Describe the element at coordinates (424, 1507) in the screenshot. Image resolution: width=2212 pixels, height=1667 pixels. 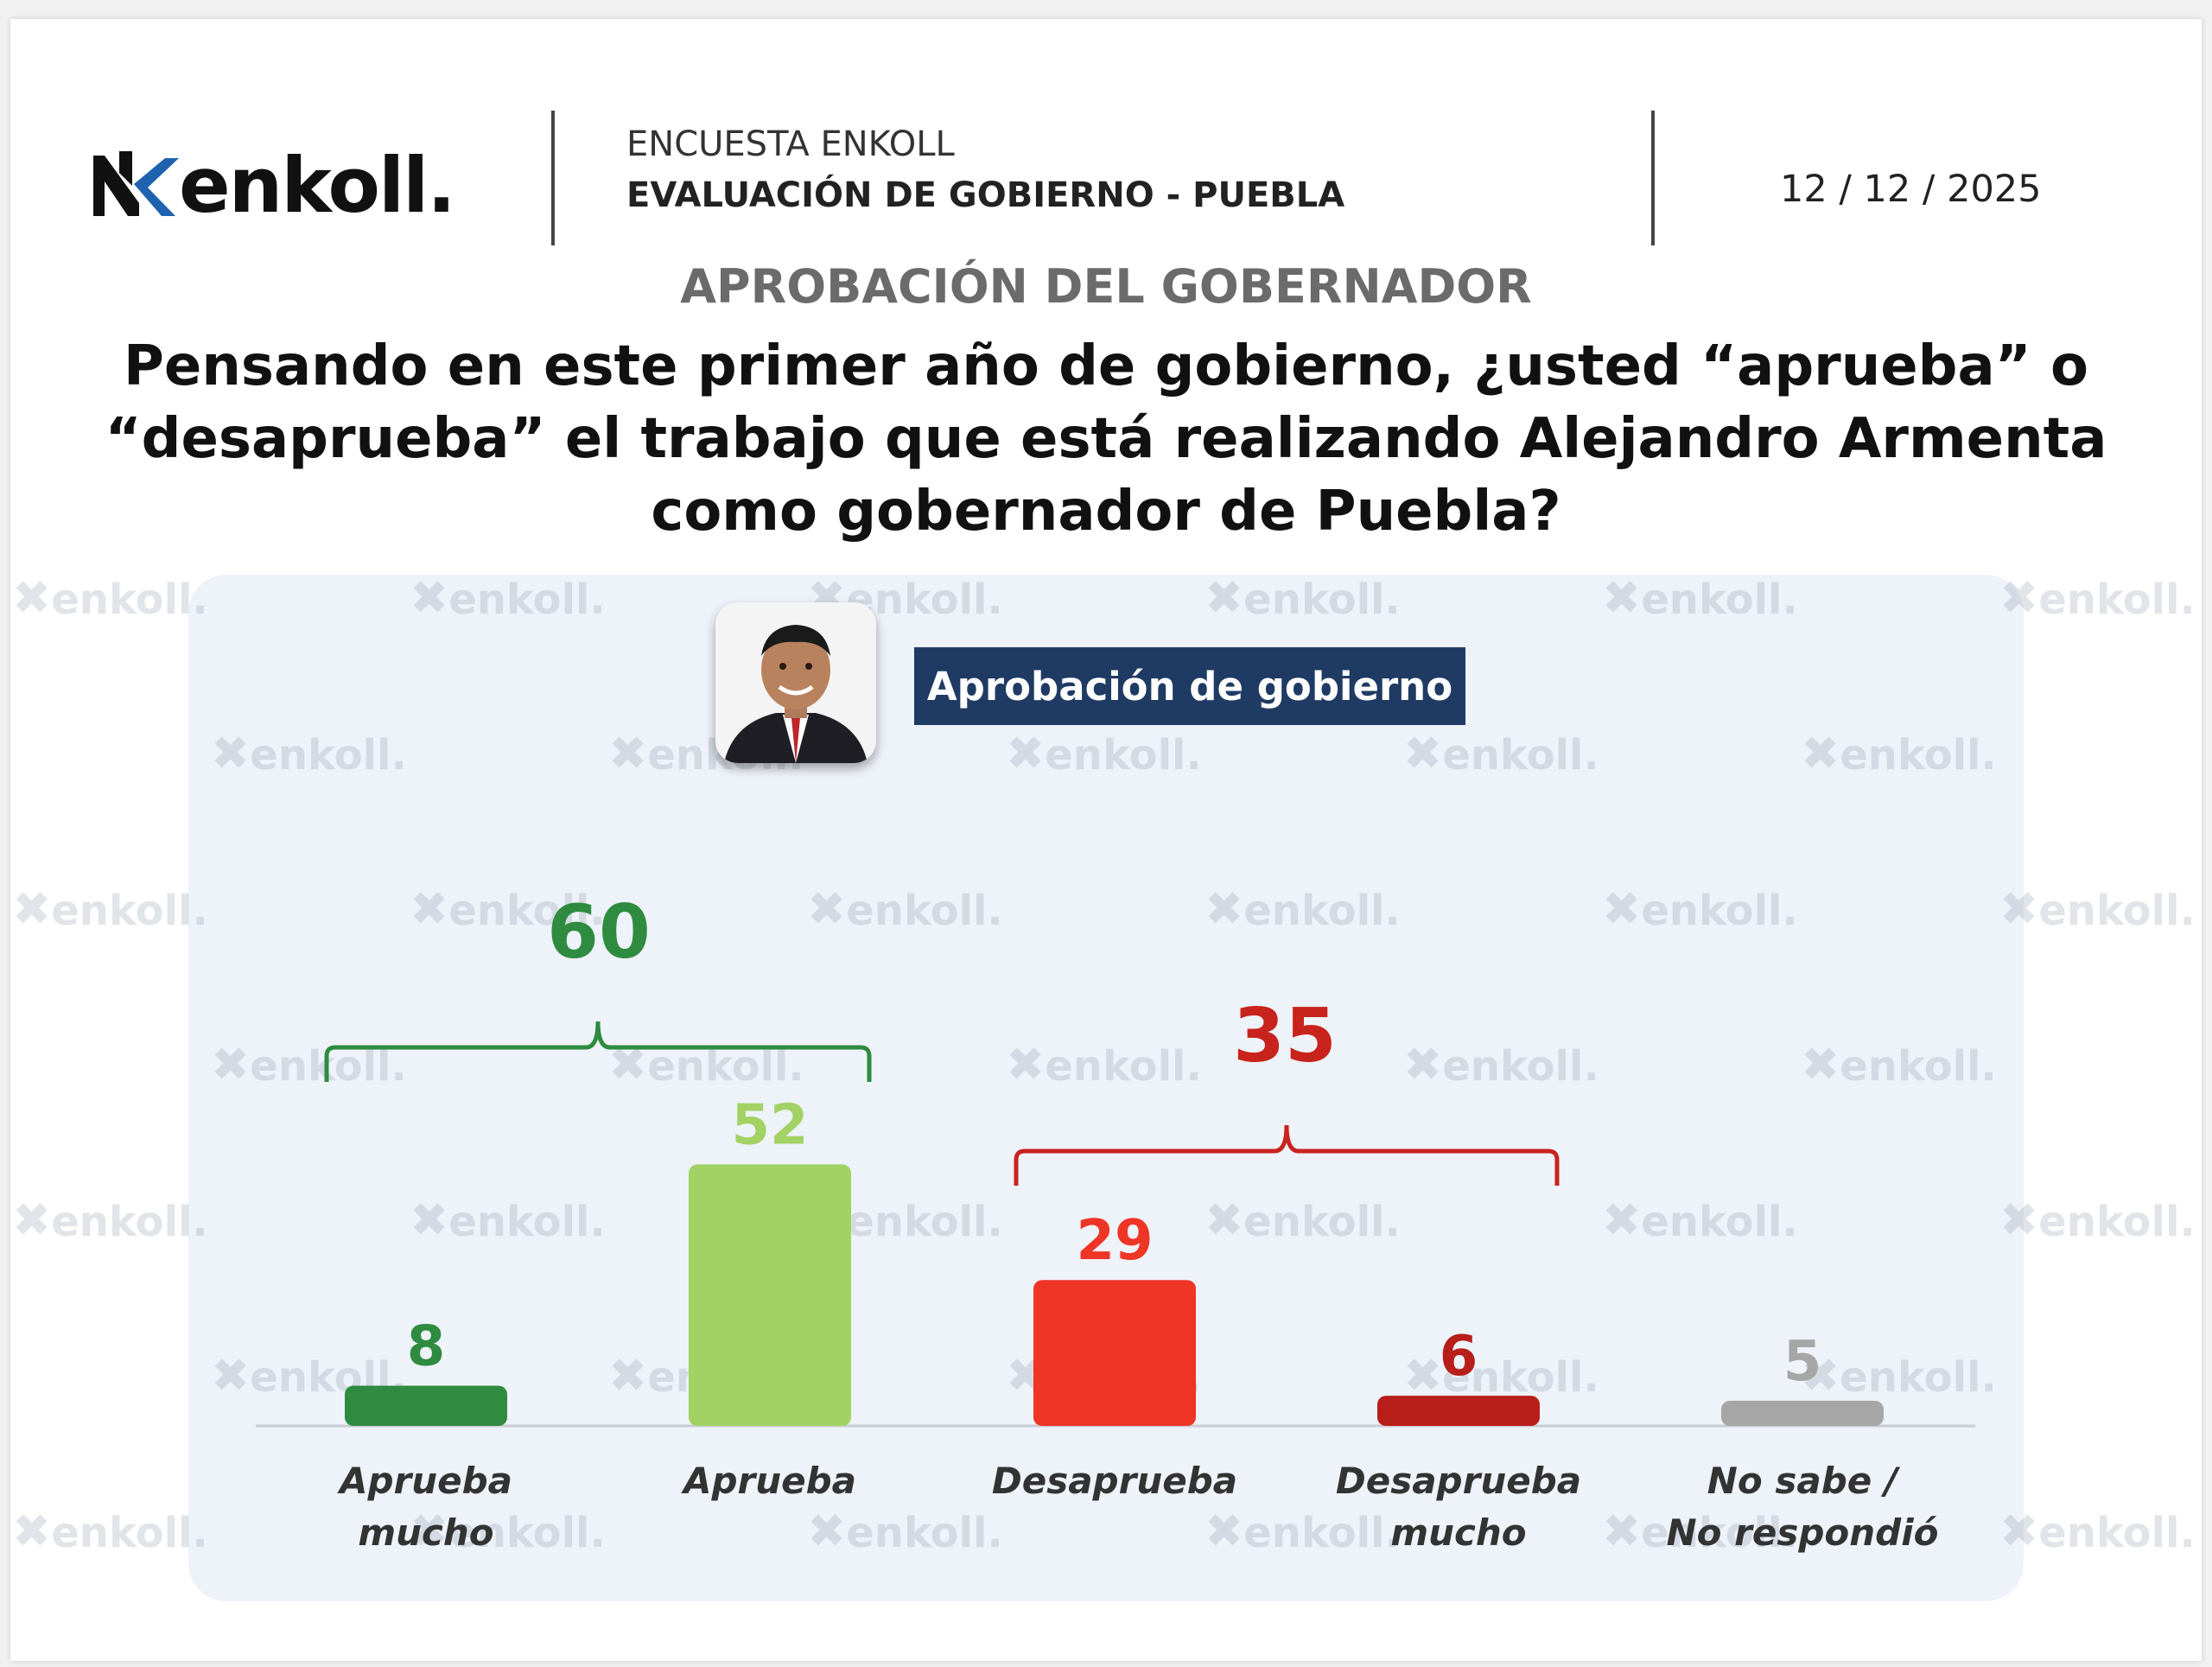
I see `category-label-1: Aprueba mucho` at that location.